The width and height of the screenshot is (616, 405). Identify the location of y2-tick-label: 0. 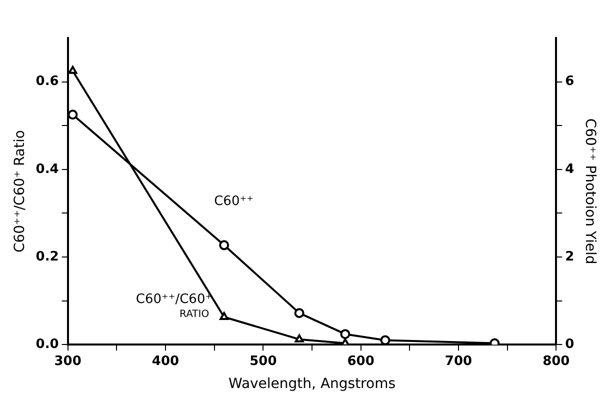
(569, 344).